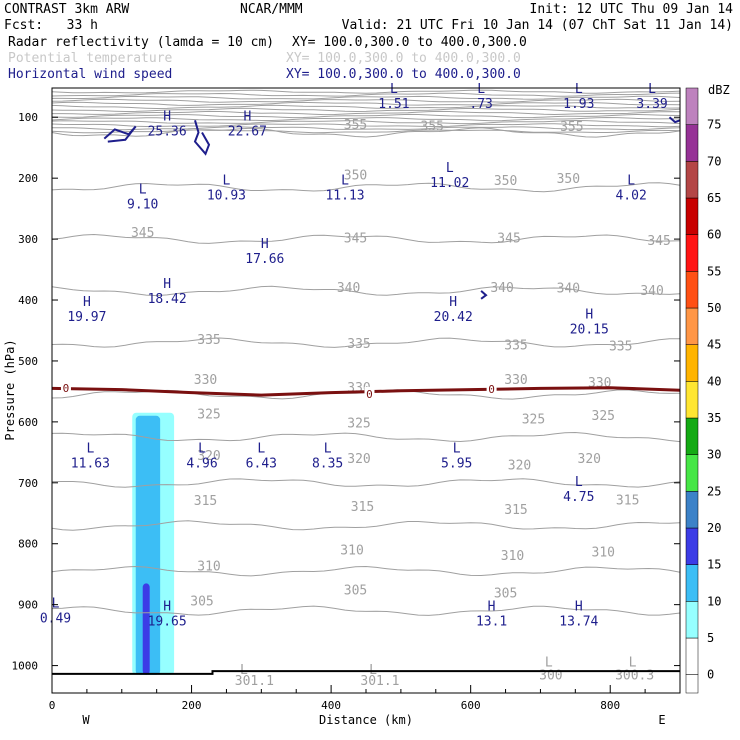 This screenshot has height=740, width=740. Describe the element at coordinates (28, 605) in the screenshot. I see `y-tick-label: 900` at that location.